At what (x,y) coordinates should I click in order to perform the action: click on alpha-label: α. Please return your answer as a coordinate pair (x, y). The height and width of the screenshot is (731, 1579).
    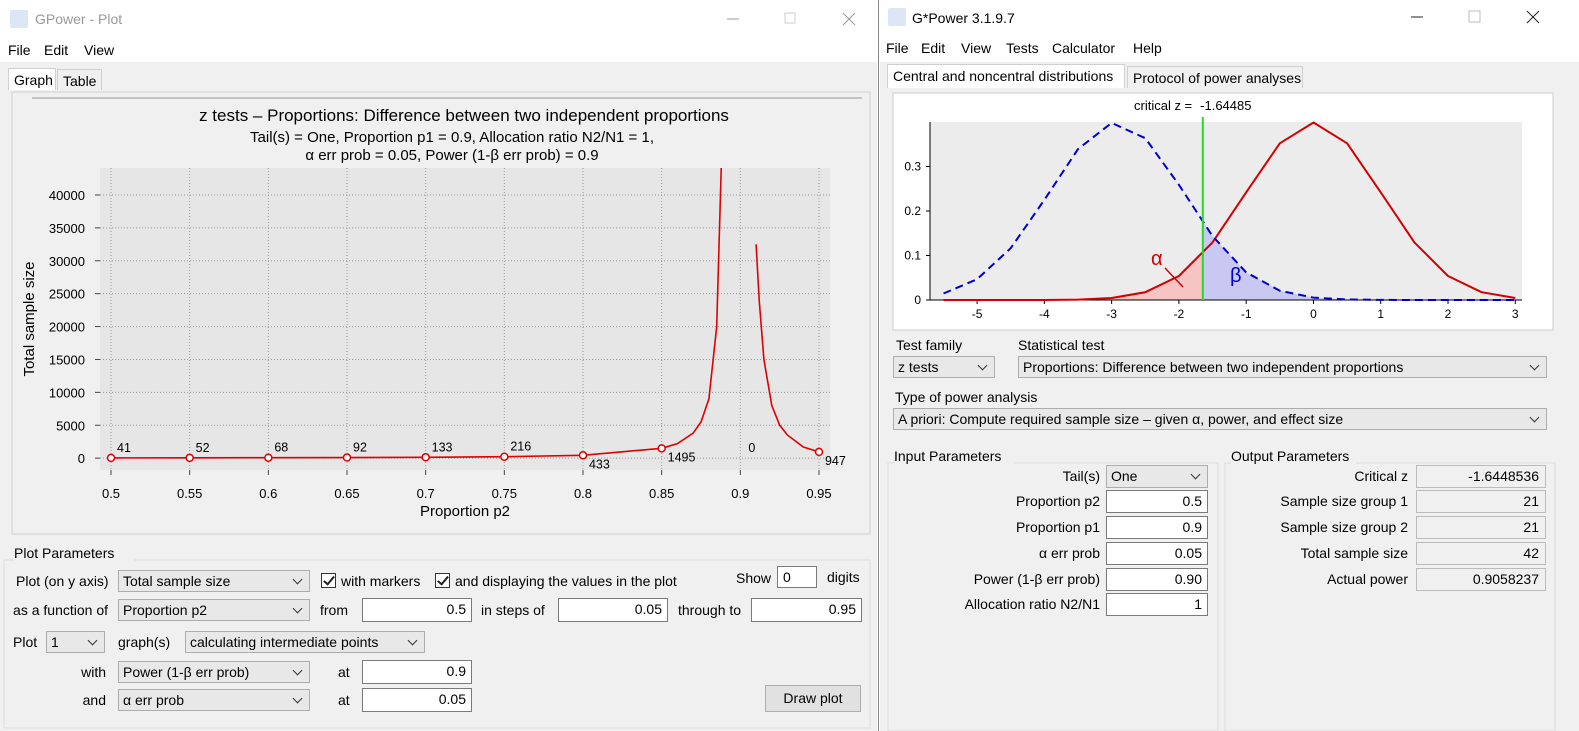
    Looking at the image, I should click on (1157, 259).